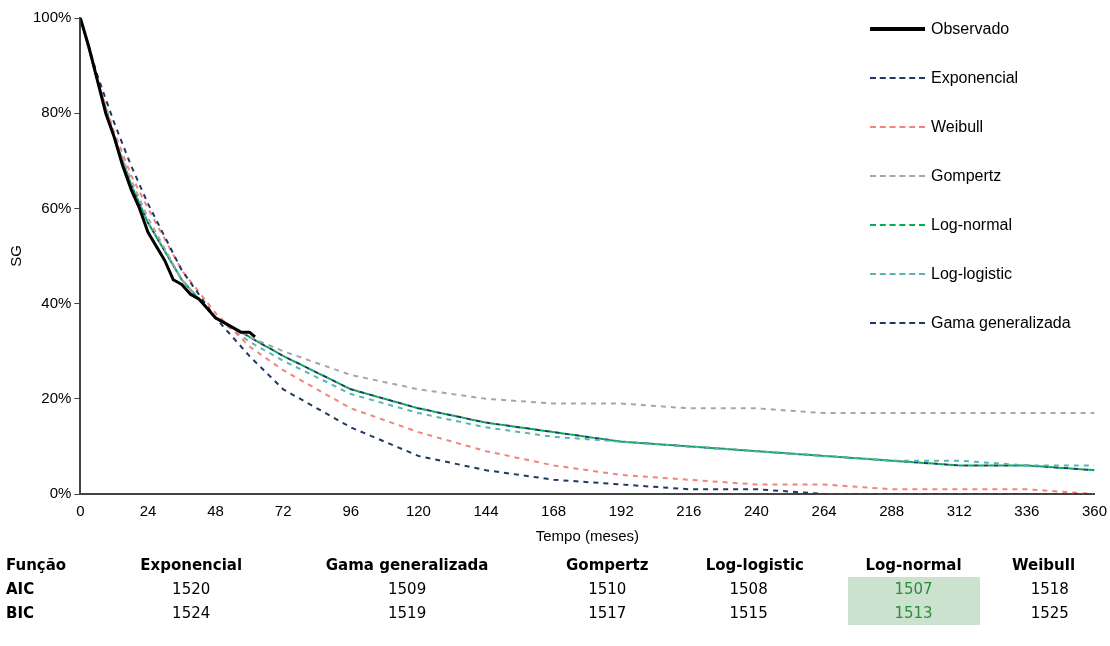 Image resolution: width=1110 pixels, height=646 pixels. Describe the element at coordinates (554, 511) in the screenshot. I see `x-tick-label: 168` at that location.